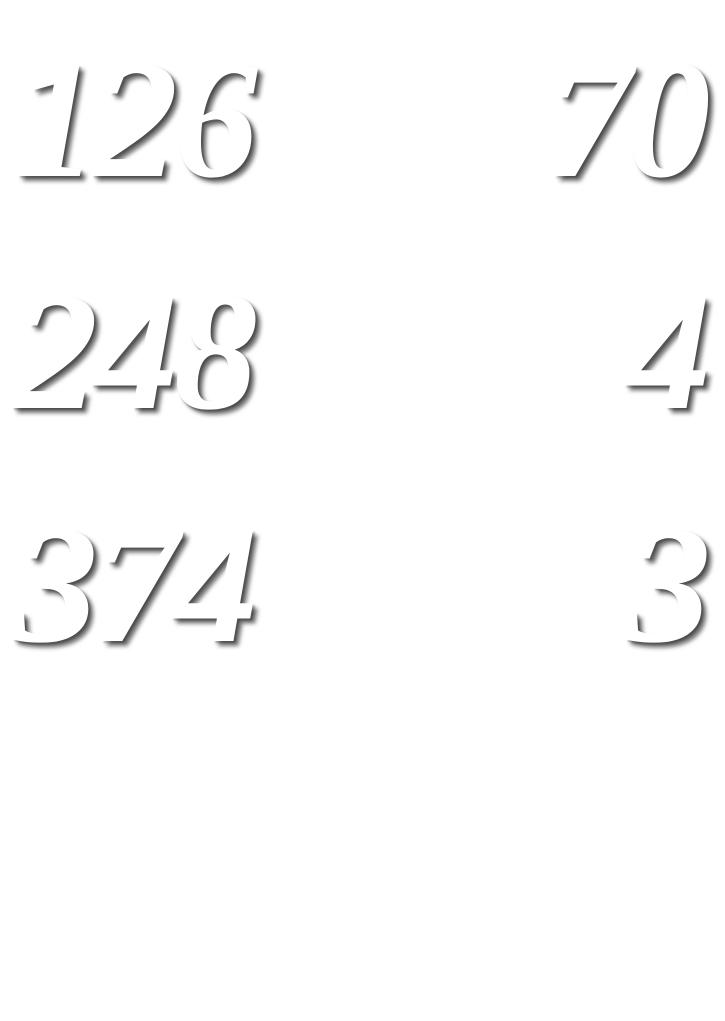  I want to click on number-right-3: 3, so click(669, 585).